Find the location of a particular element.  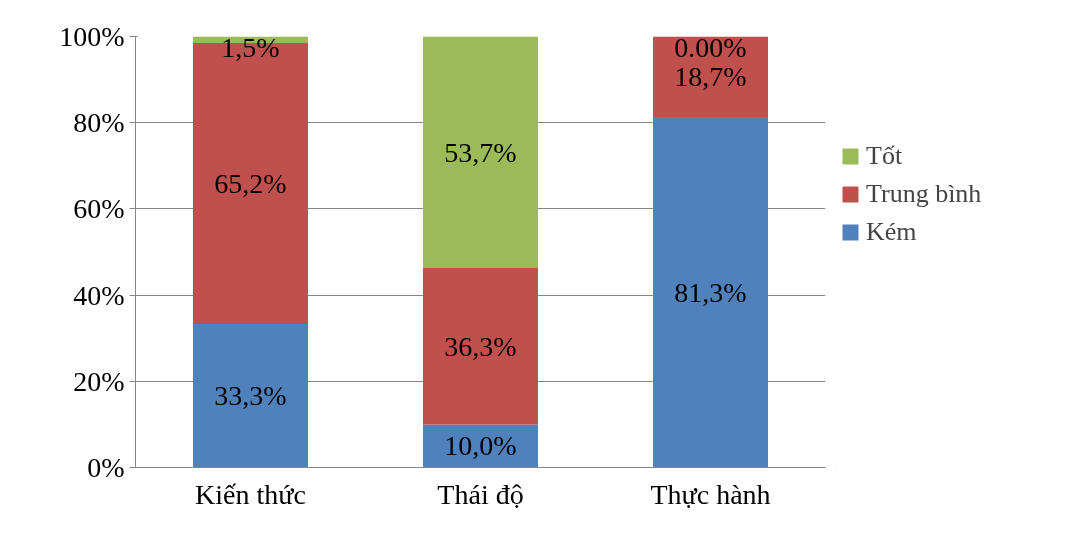

data-label: 33,3% is located at coordinates (250, 396).